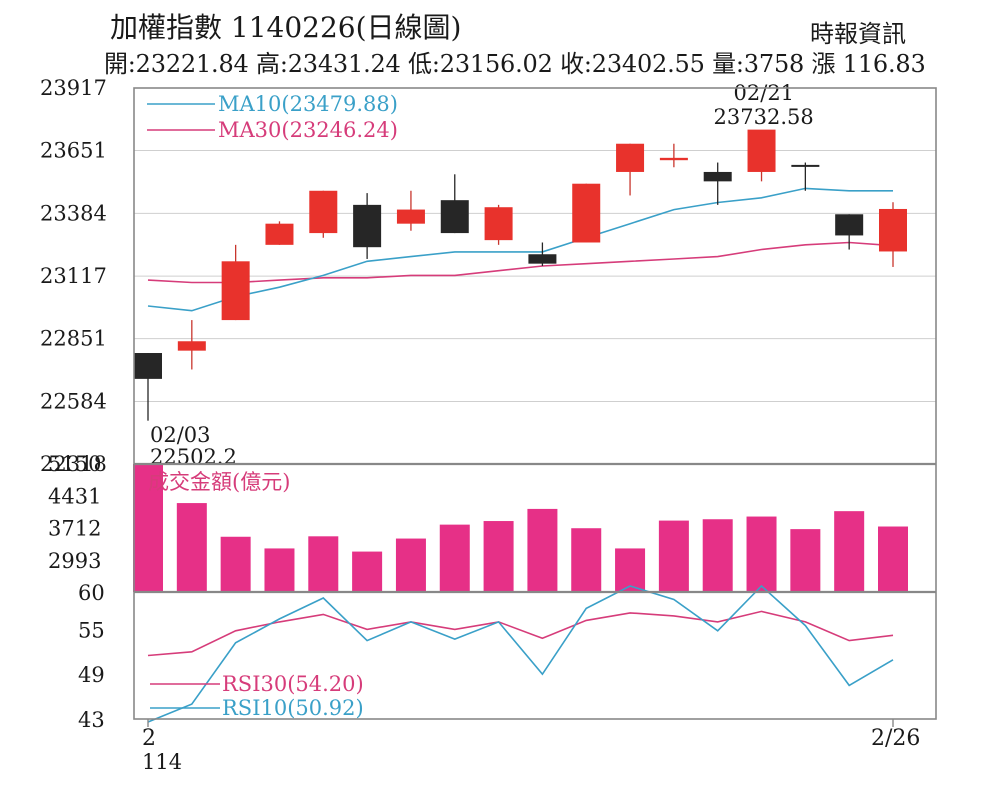  I want to click on rsi-legend-label: RSI10(50.92), so click(293, 708).